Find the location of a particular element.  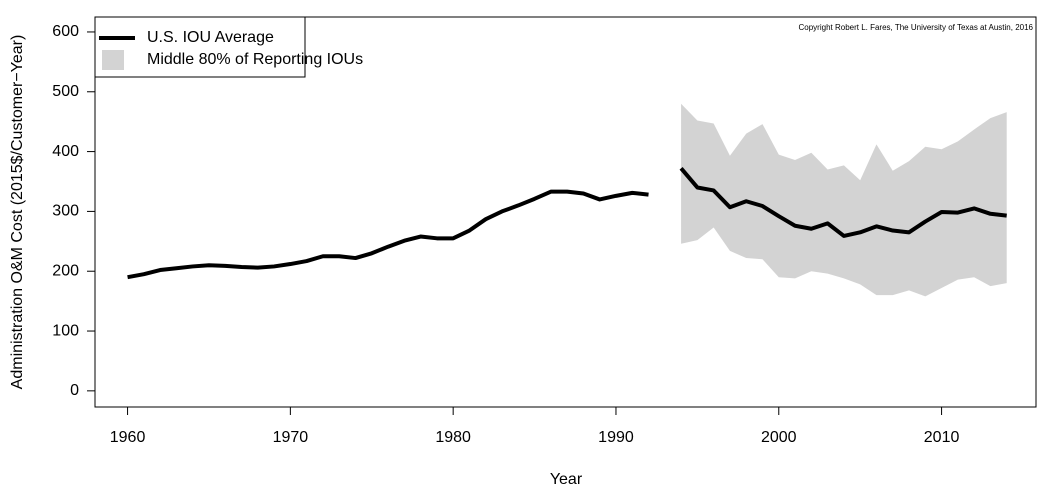

y-tick-label: 300 is located at coordinates (65, 211).